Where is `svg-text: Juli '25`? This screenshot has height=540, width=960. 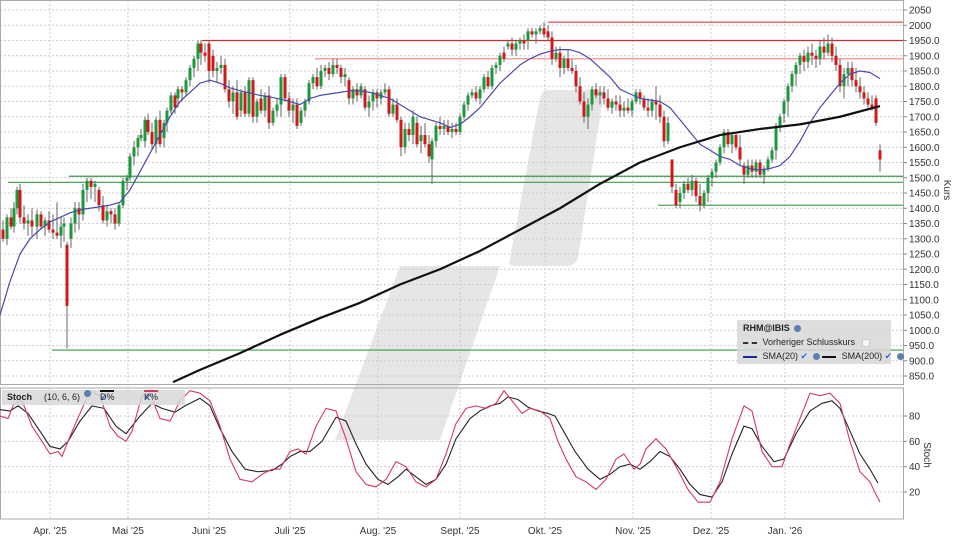 svg-text: Juli '25 is located at coordinates (290, 531).